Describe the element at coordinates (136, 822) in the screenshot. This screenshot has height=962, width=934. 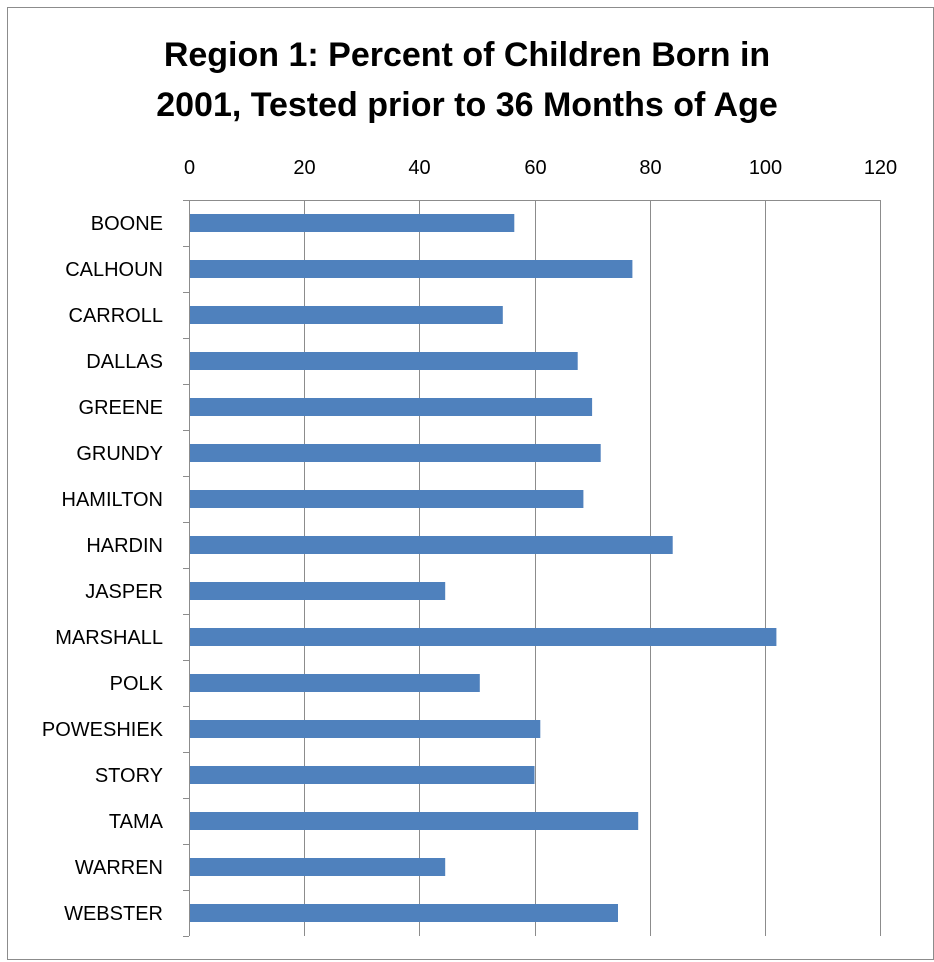
I see `y-category-label: TAMA` at that location.